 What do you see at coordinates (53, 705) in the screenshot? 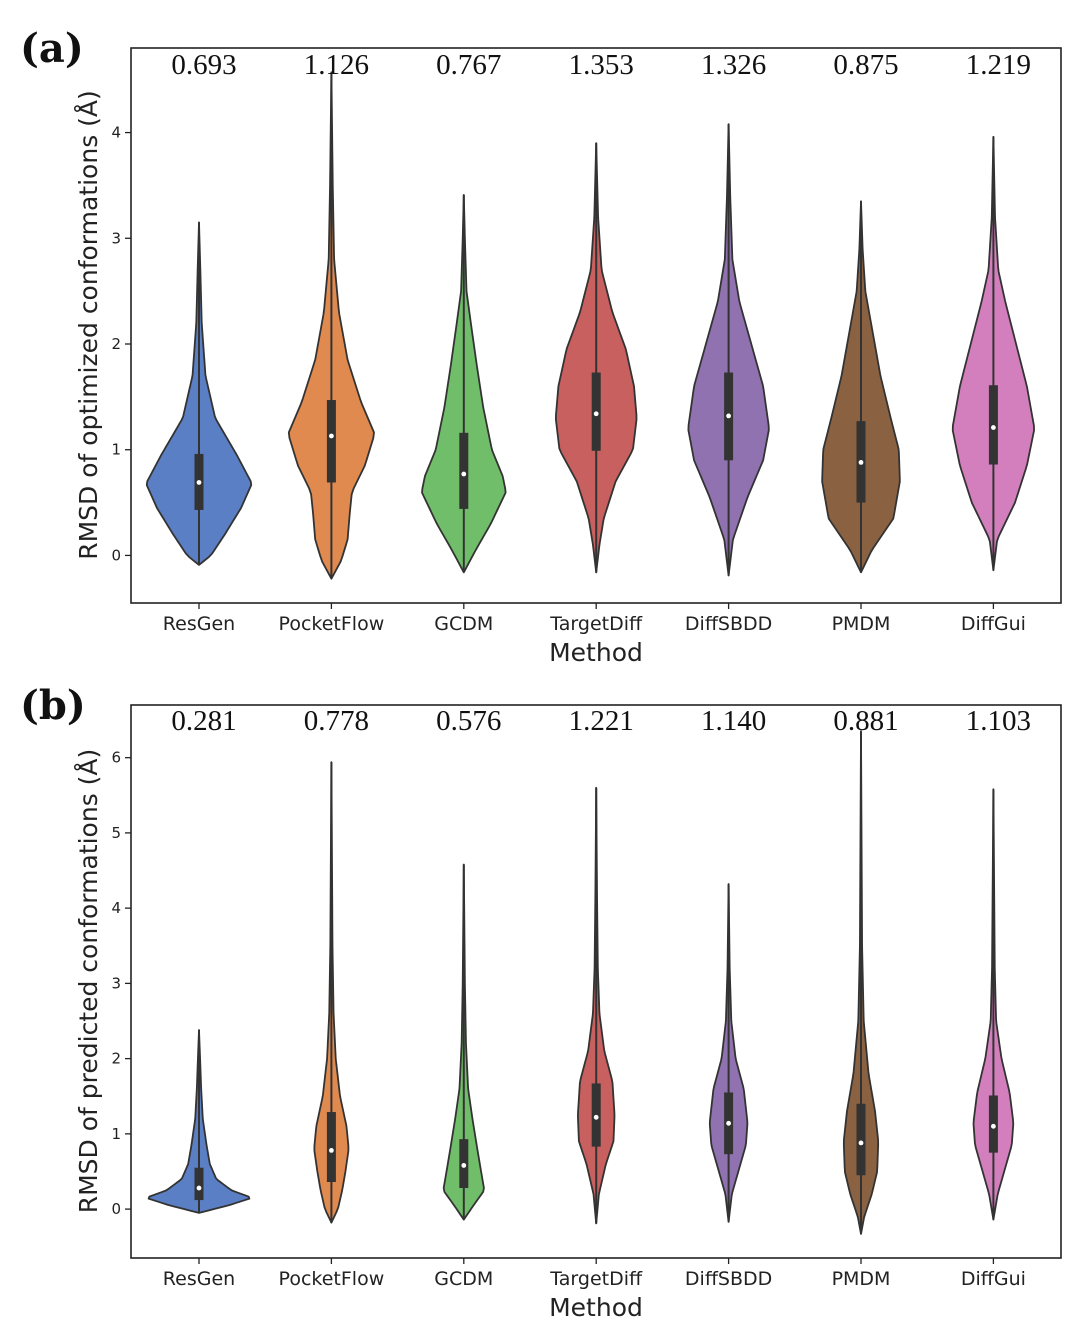
I see `panel-b-label: (b)` at bounding box center [53, 705].